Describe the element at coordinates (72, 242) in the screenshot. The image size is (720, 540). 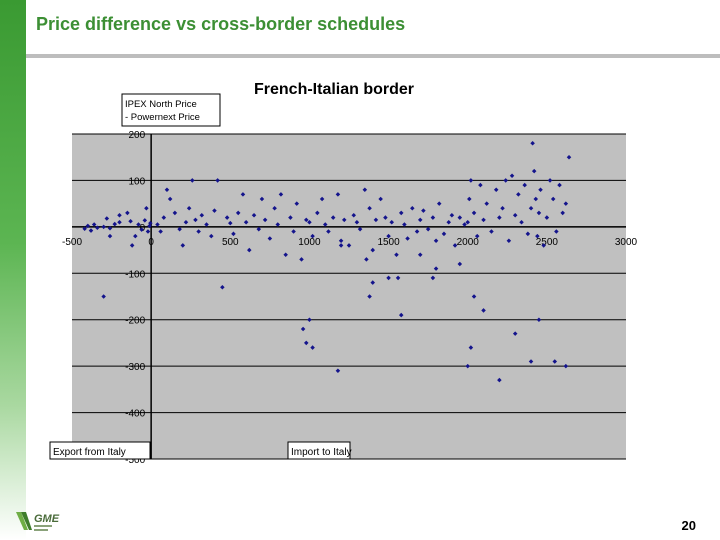
I see `xtick-label: -500` at that location.